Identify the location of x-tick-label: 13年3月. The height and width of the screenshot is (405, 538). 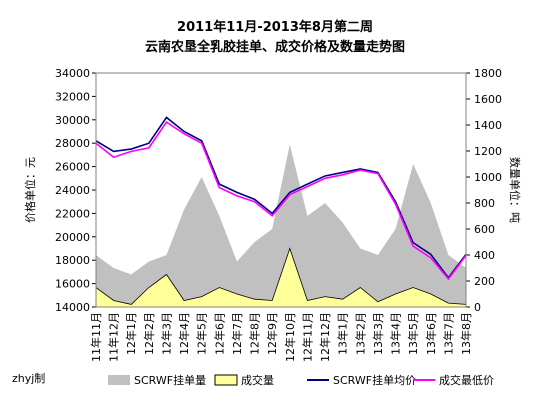
(378, 333).